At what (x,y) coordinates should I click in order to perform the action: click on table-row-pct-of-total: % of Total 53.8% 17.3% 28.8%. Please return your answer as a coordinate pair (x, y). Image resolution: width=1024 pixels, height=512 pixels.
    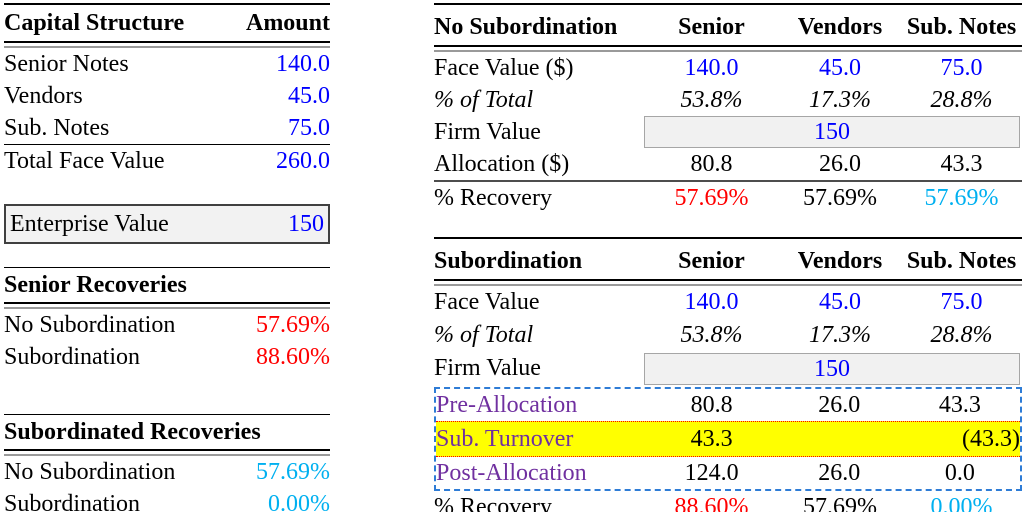
    Looking at the image, I should click on (728, 335).